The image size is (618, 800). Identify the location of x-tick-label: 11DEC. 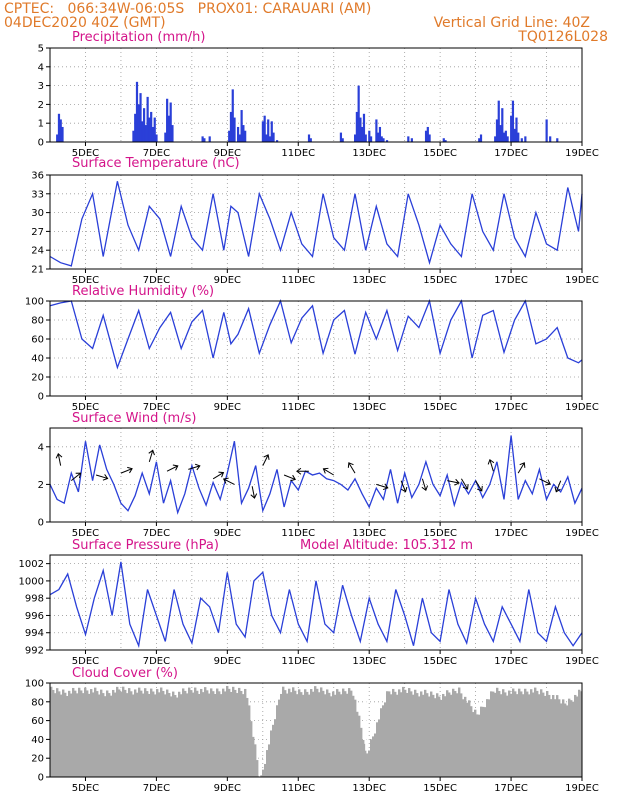
(298, 661).